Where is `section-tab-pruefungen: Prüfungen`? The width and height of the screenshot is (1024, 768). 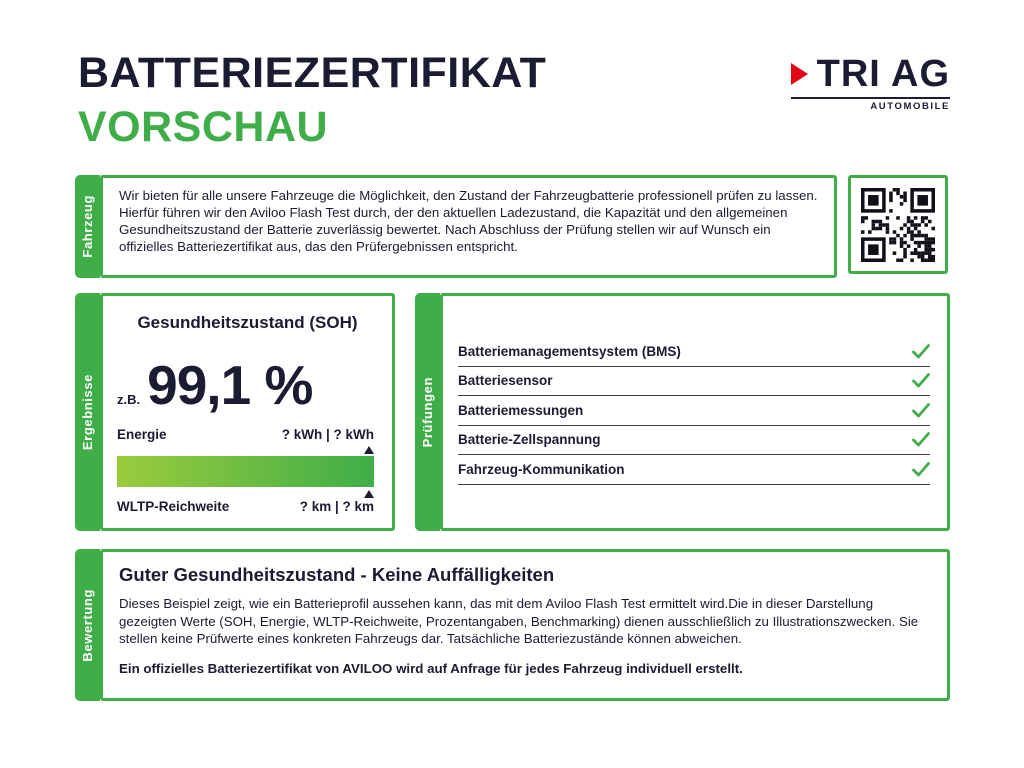
section-tab-pruefungen: Prüfungen is located at coordinates (427, 412).